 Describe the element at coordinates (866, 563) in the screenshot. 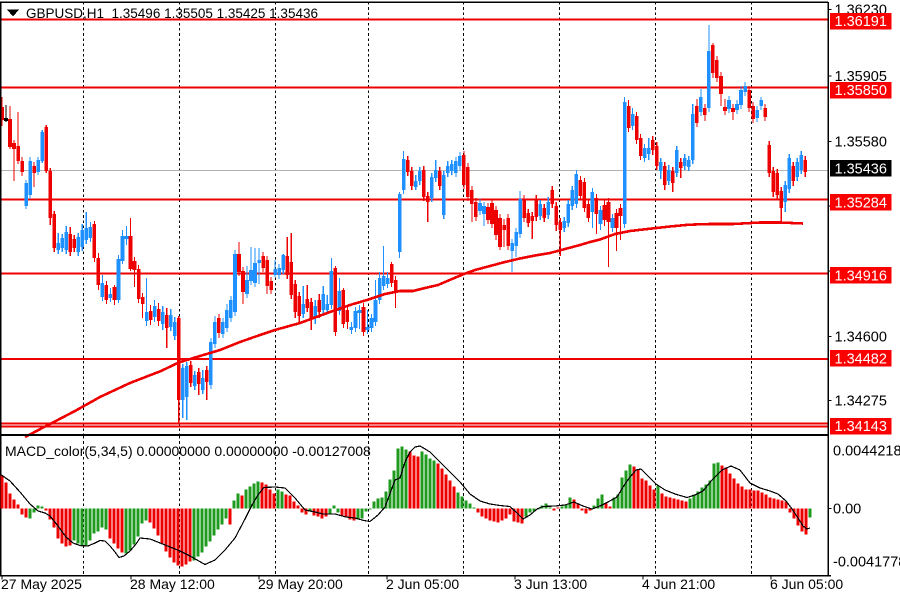

I see `svg-text: -0.0041778` at that location.